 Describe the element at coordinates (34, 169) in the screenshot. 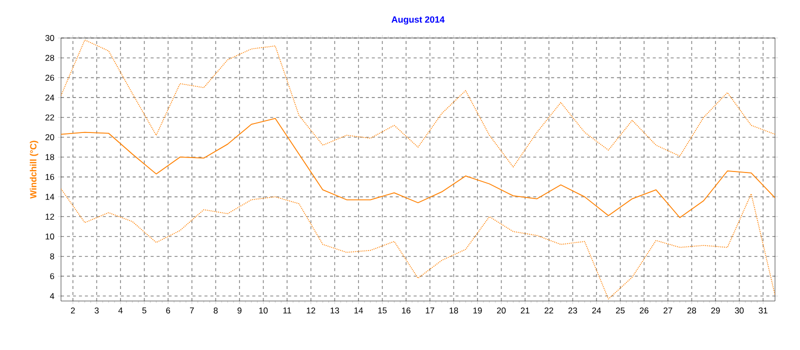

I see `y-axis-title: Windchill (°C)` at that location.